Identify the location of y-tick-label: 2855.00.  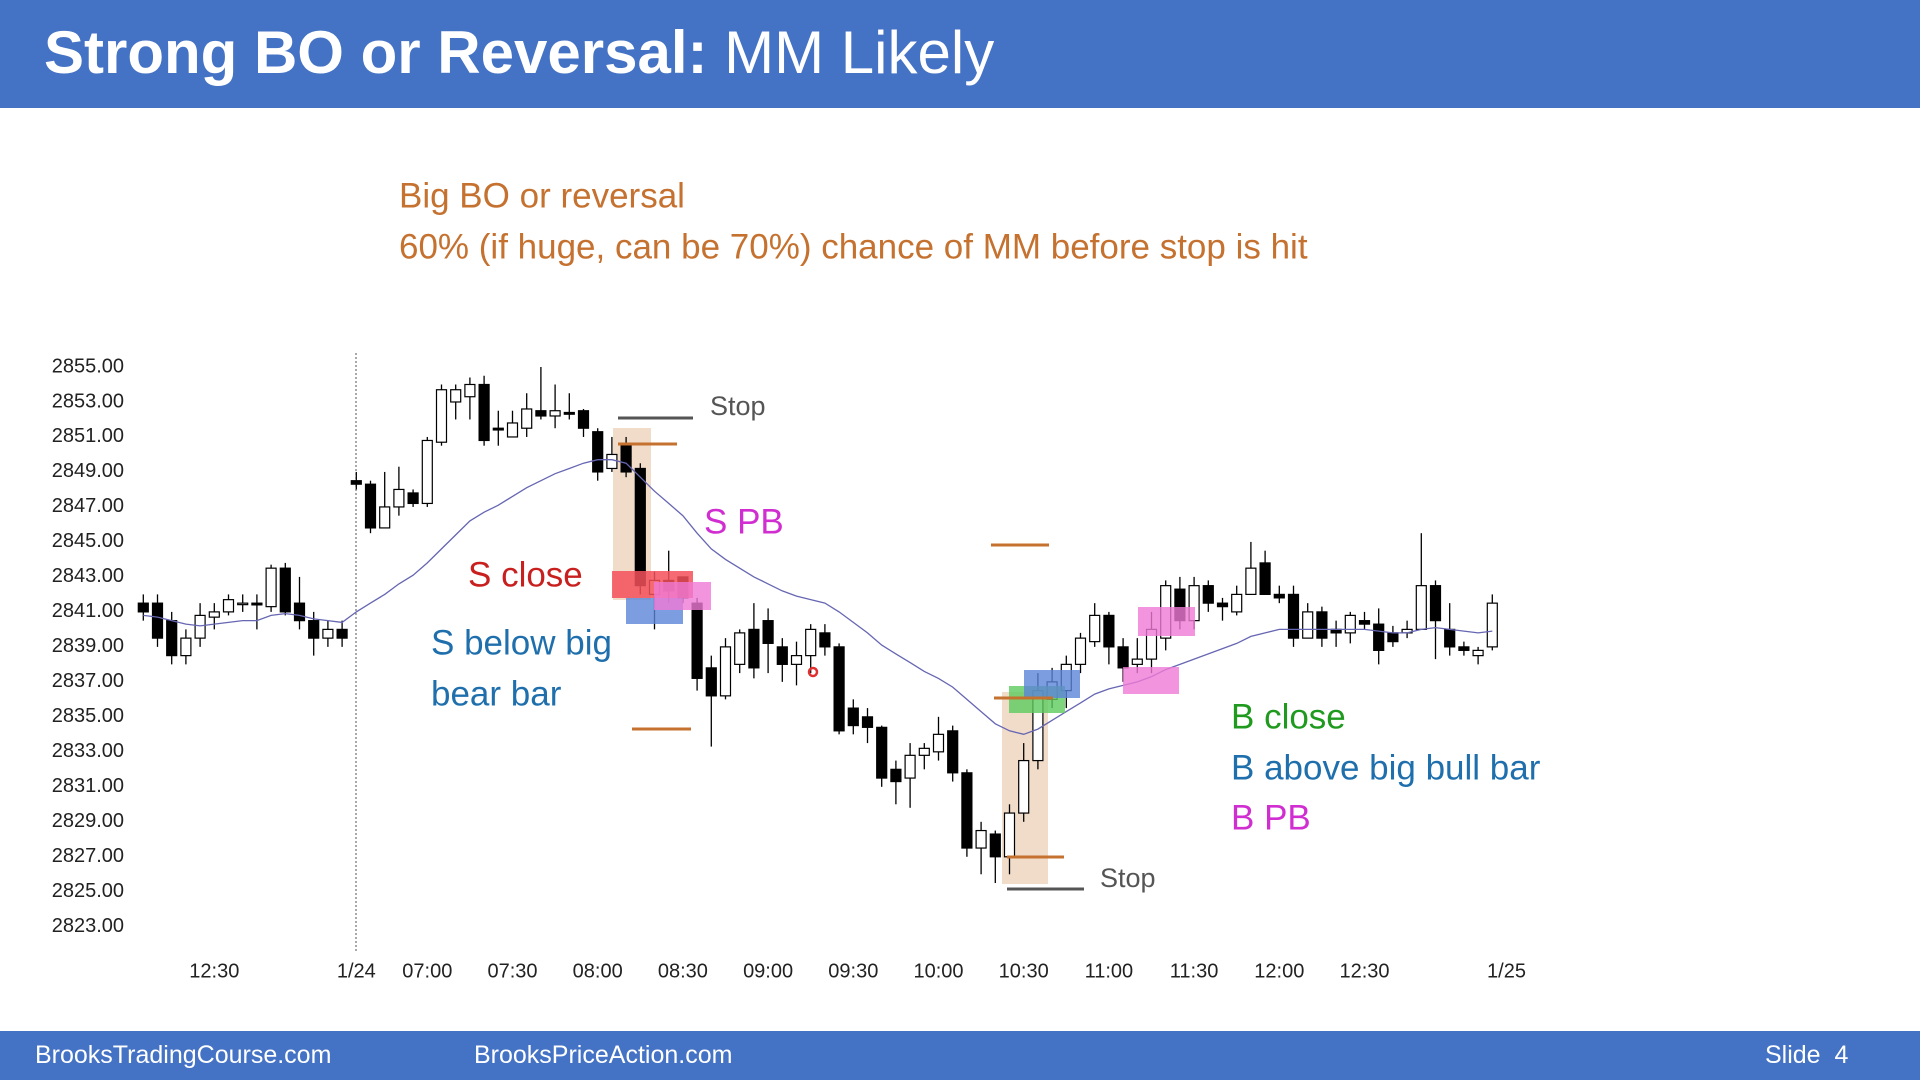
(88, 366).